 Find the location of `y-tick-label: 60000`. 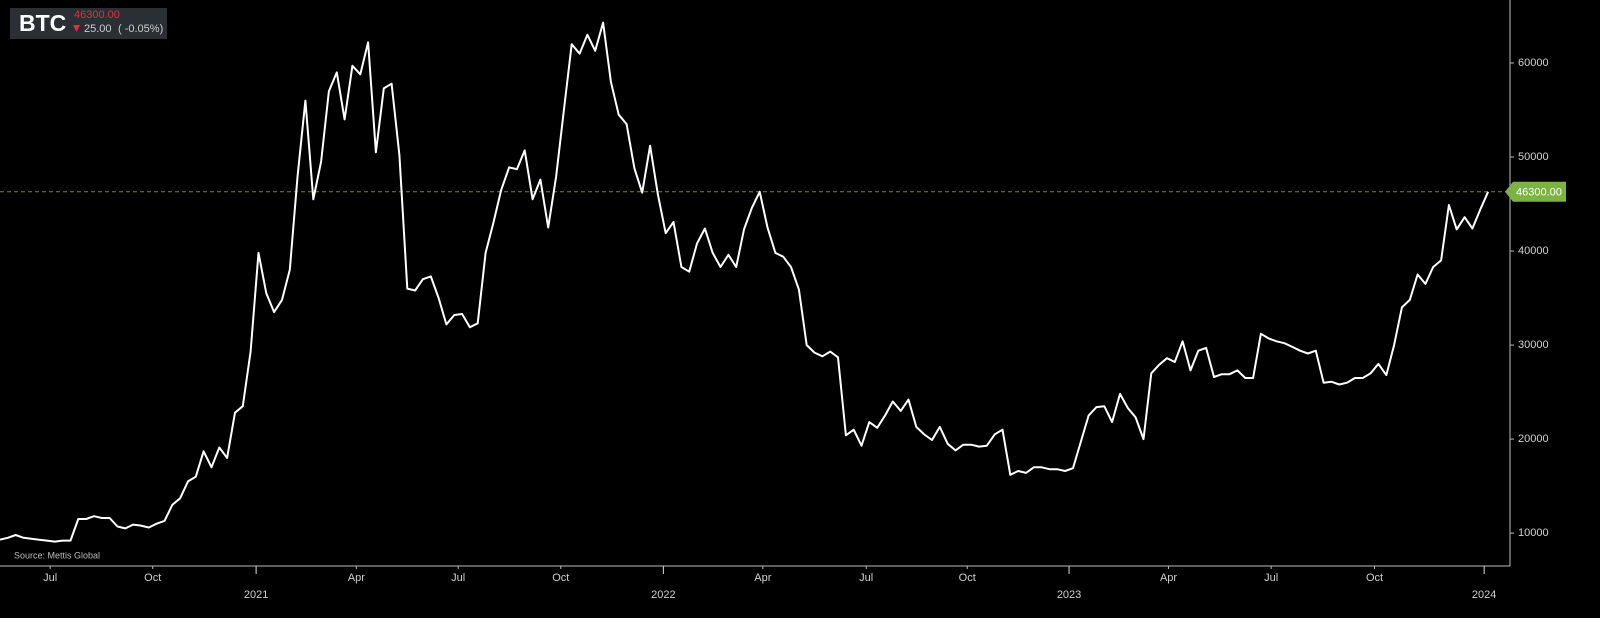

y-tick-label: 60000 is located at coordinates (1533, 63).